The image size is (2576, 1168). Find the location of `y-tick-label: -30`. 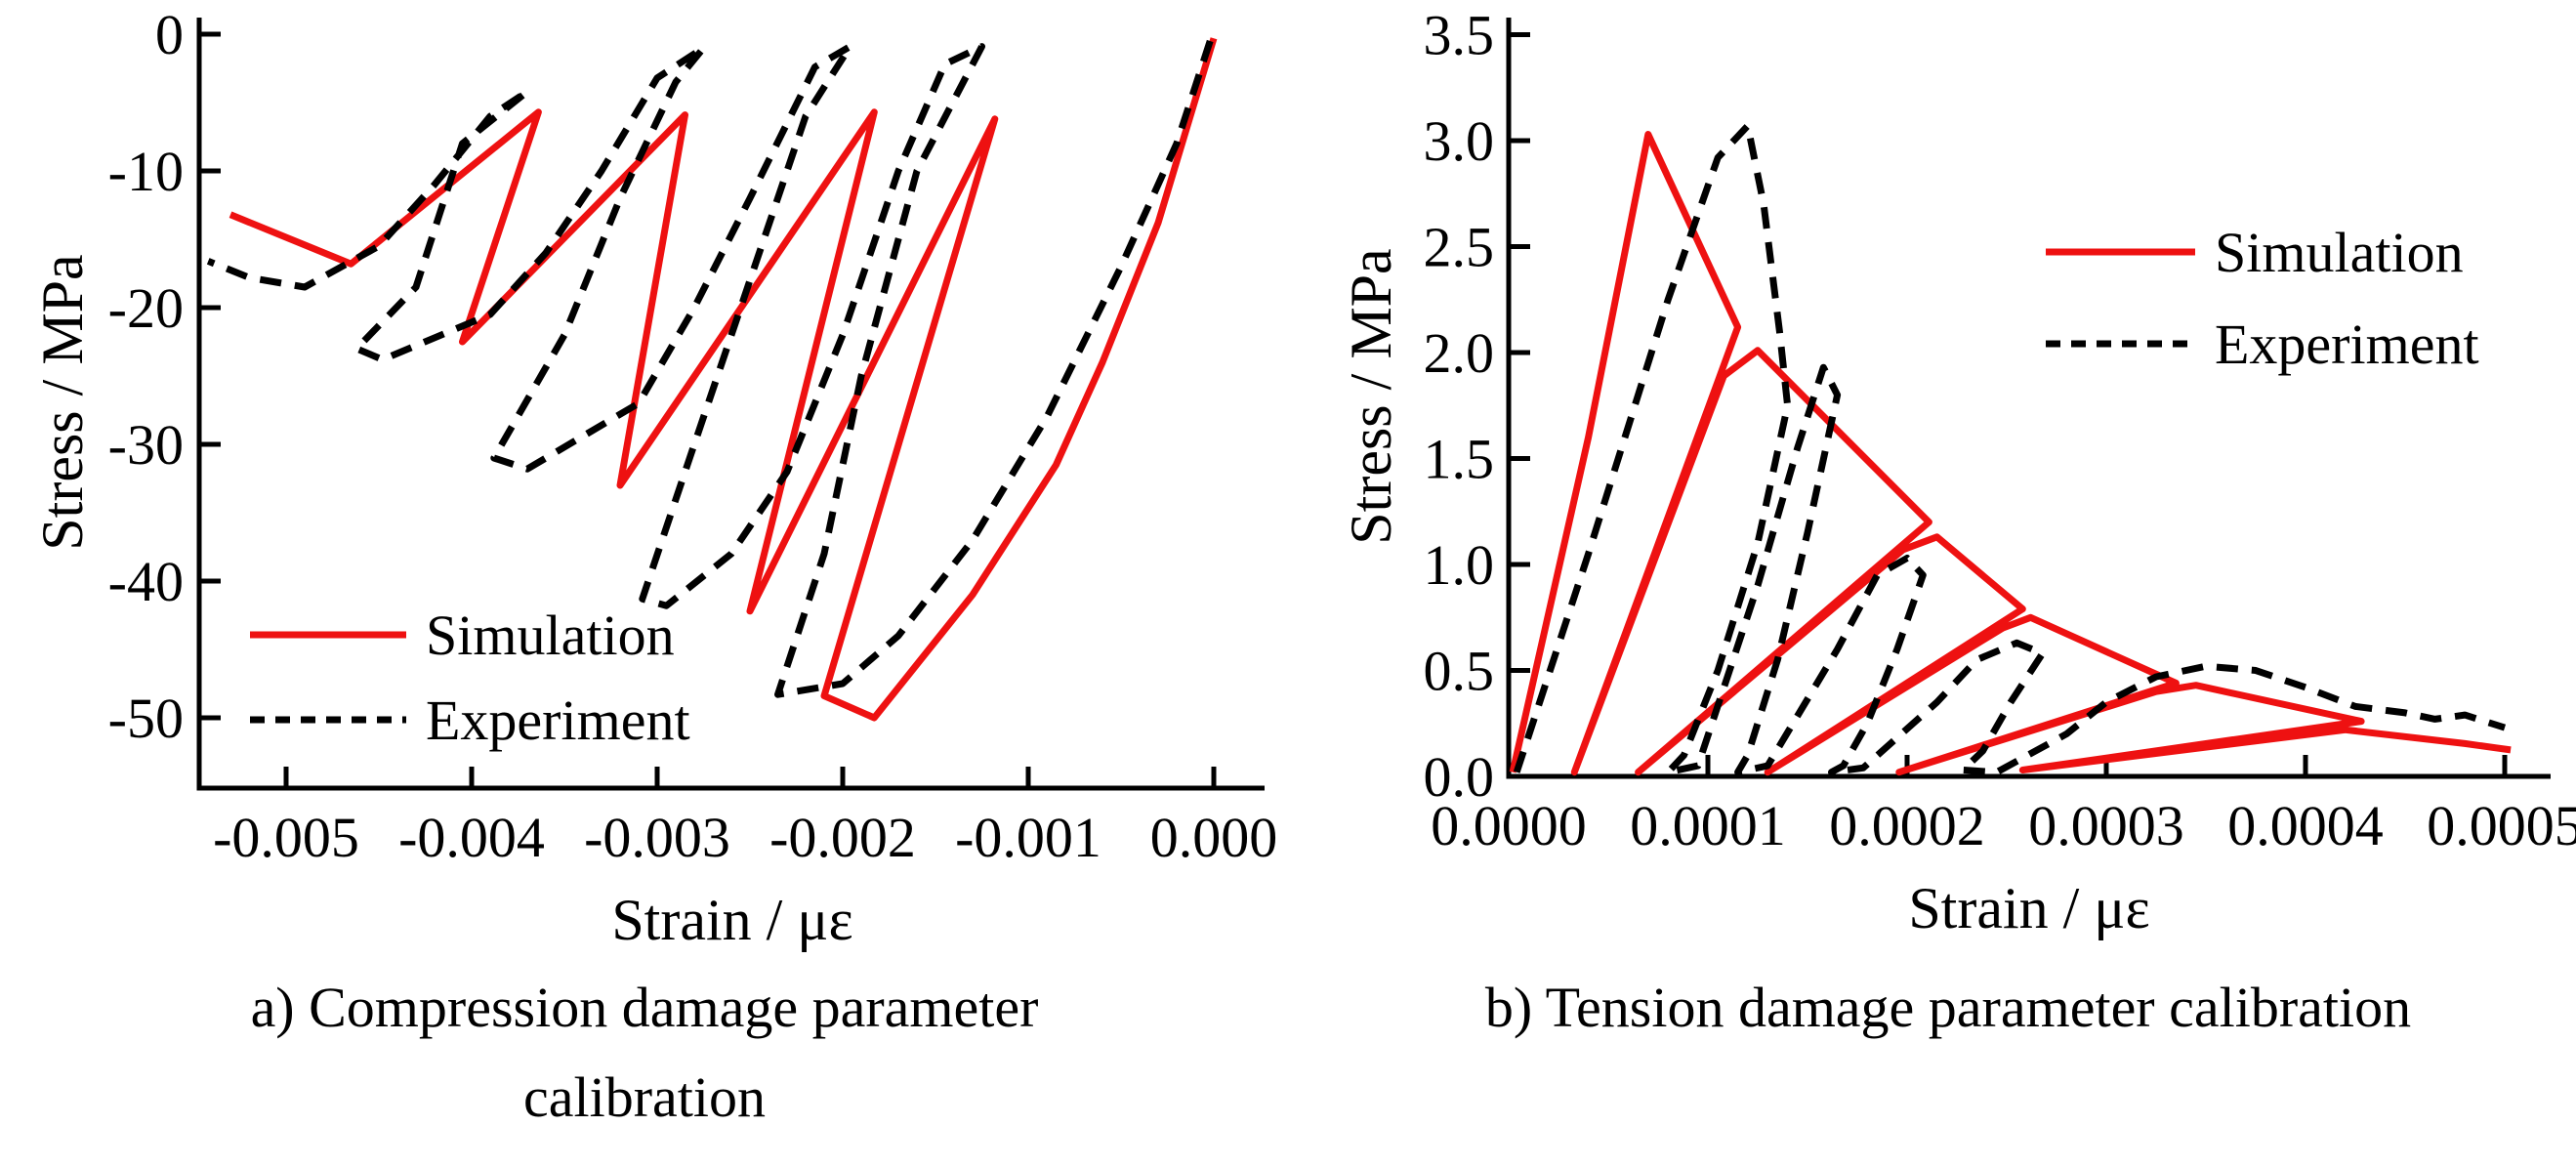

y-tick-label: -30 is located at coordinates (146, 445).